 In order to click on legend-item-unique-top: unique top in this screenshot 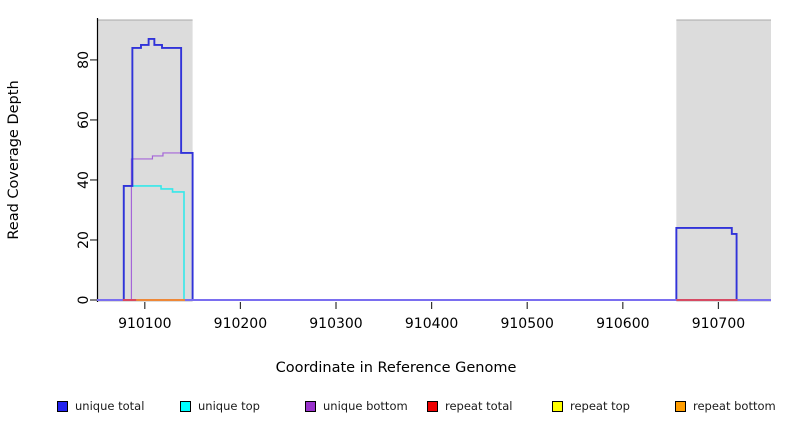, I will do `click(220, 406)`.